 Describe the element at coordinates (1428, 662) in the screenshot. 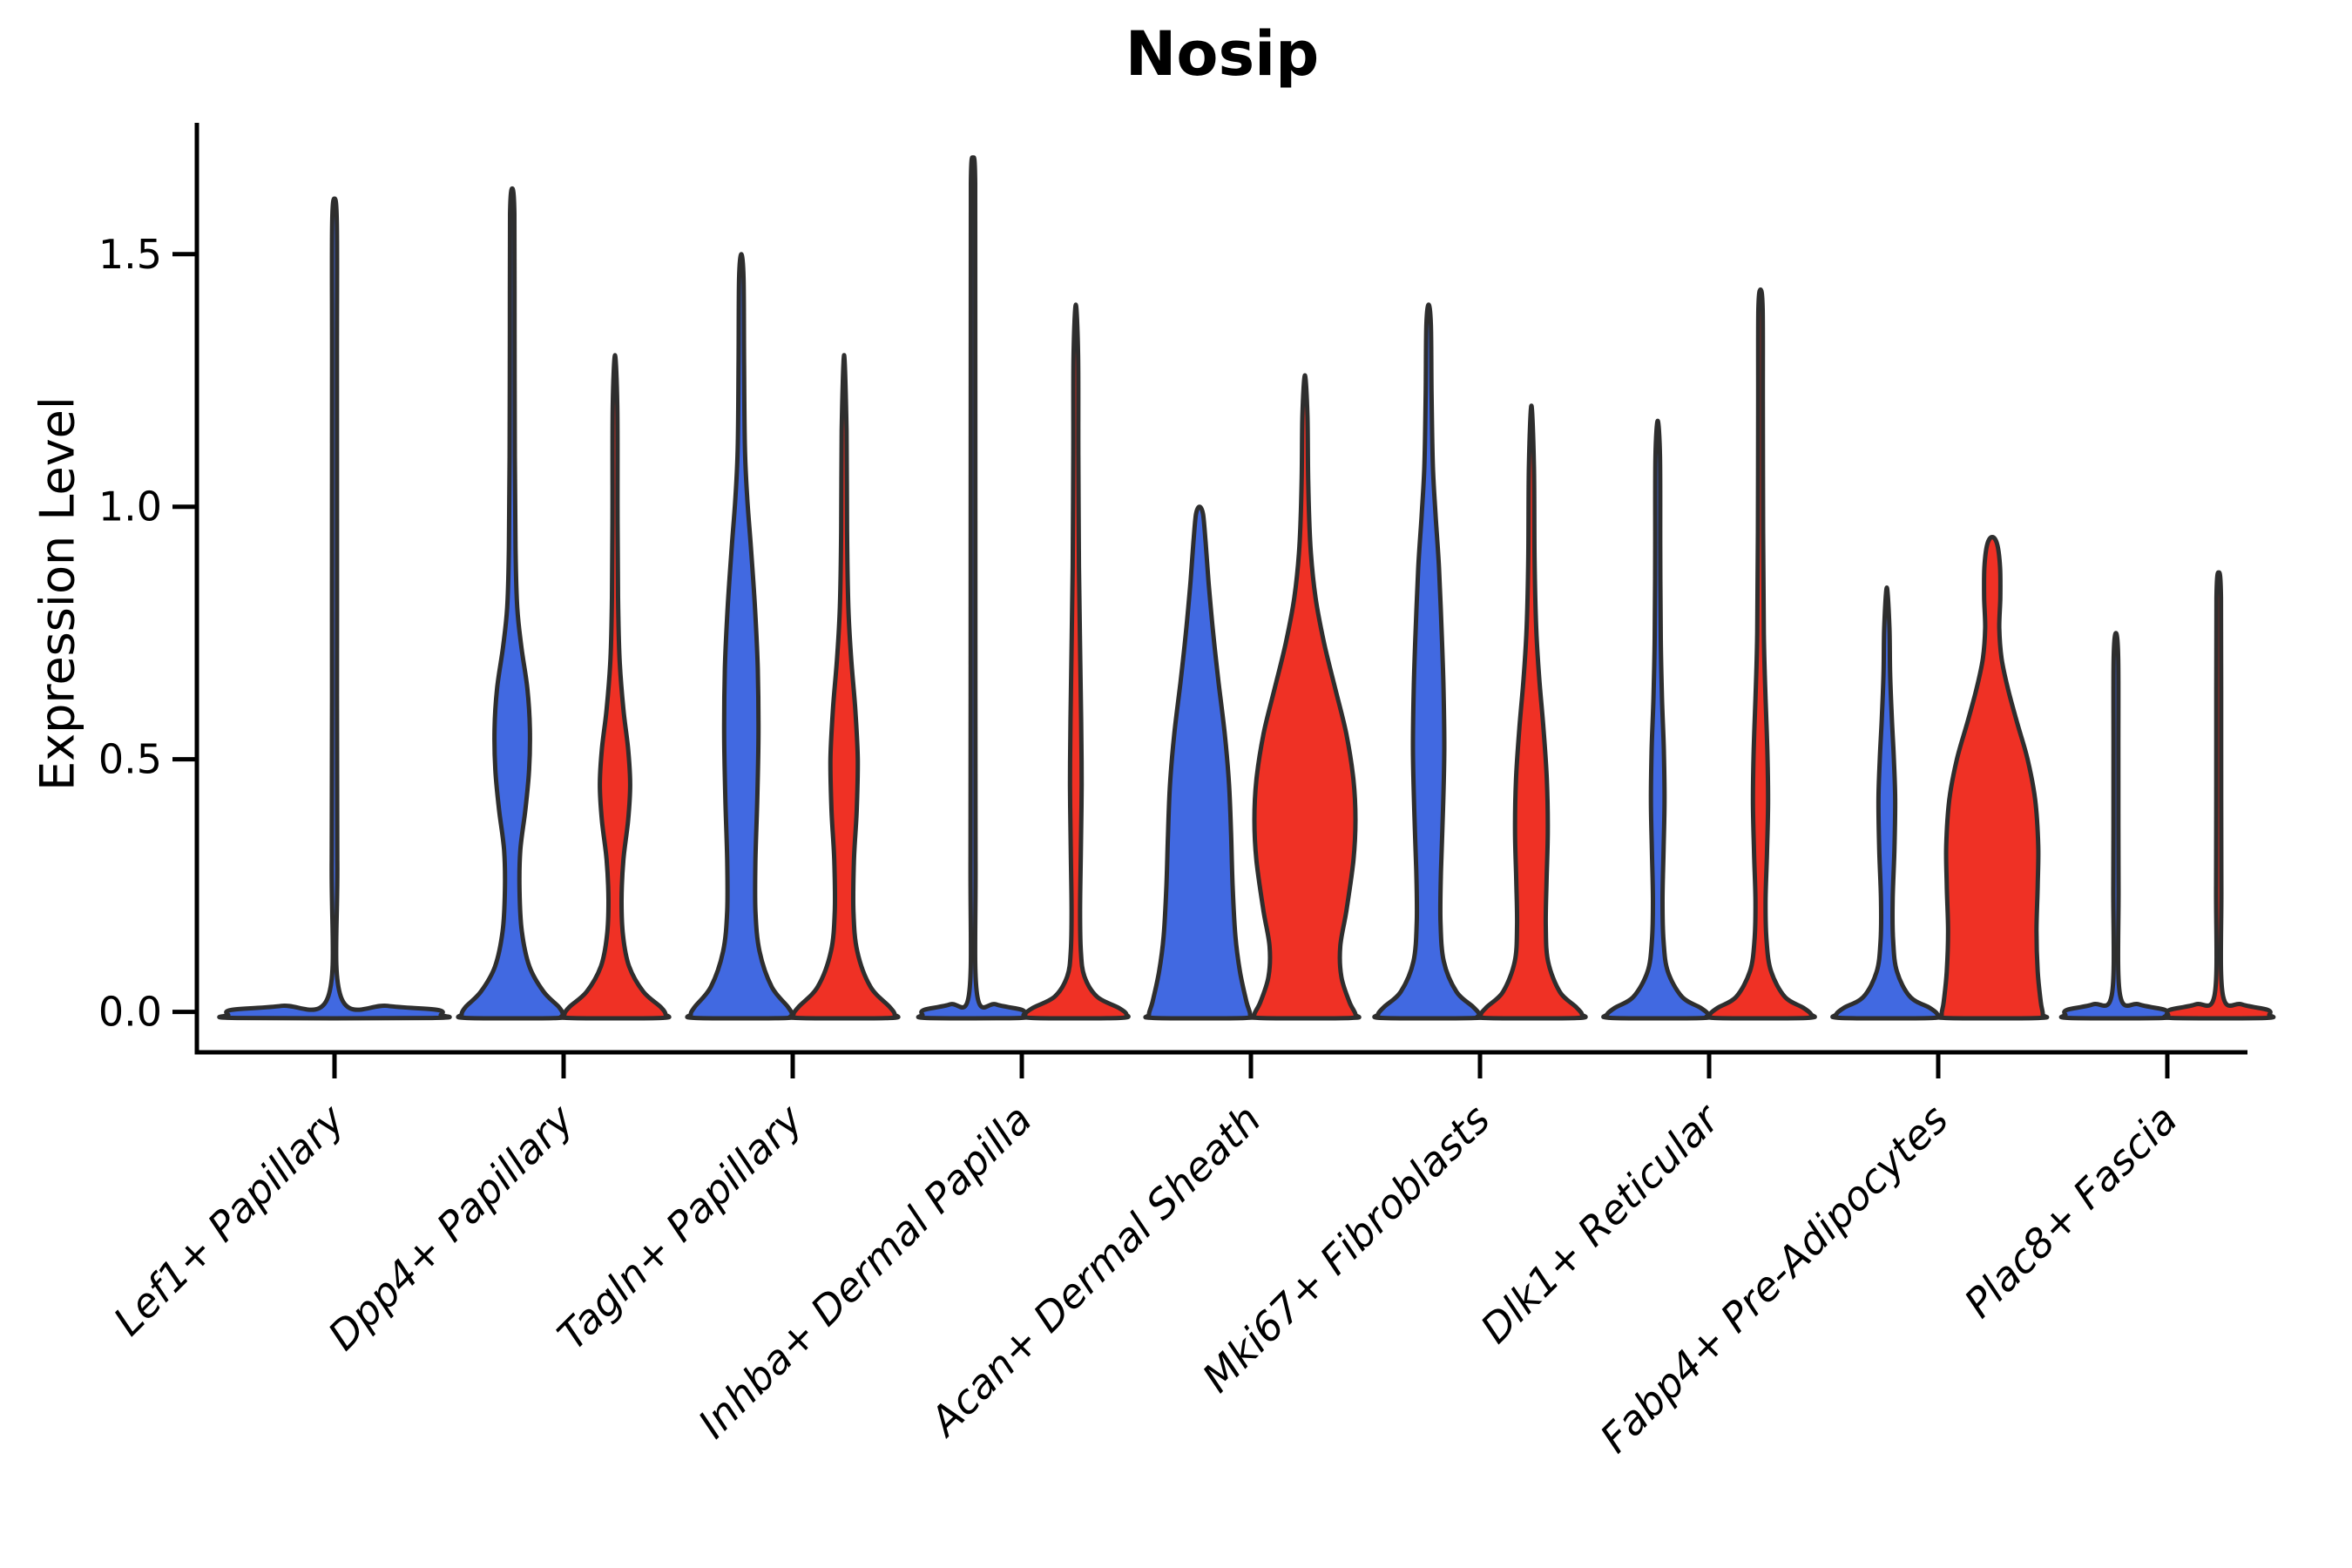

I see `violin-mki67-fibroblasts-blue` at that location.